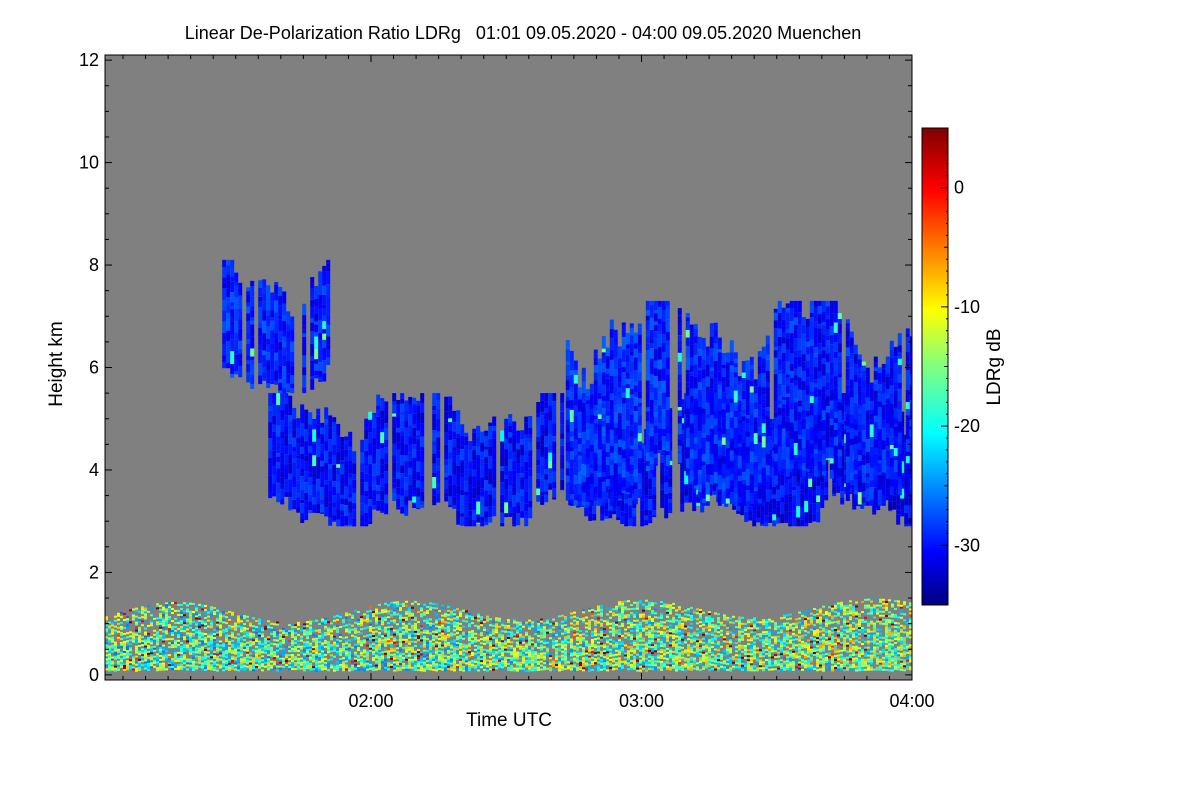 The width and height of the screenshot is (1200, 800). Describe the element at coordinates (935, 366) in the screenshot. I see `colorbar` at that location.